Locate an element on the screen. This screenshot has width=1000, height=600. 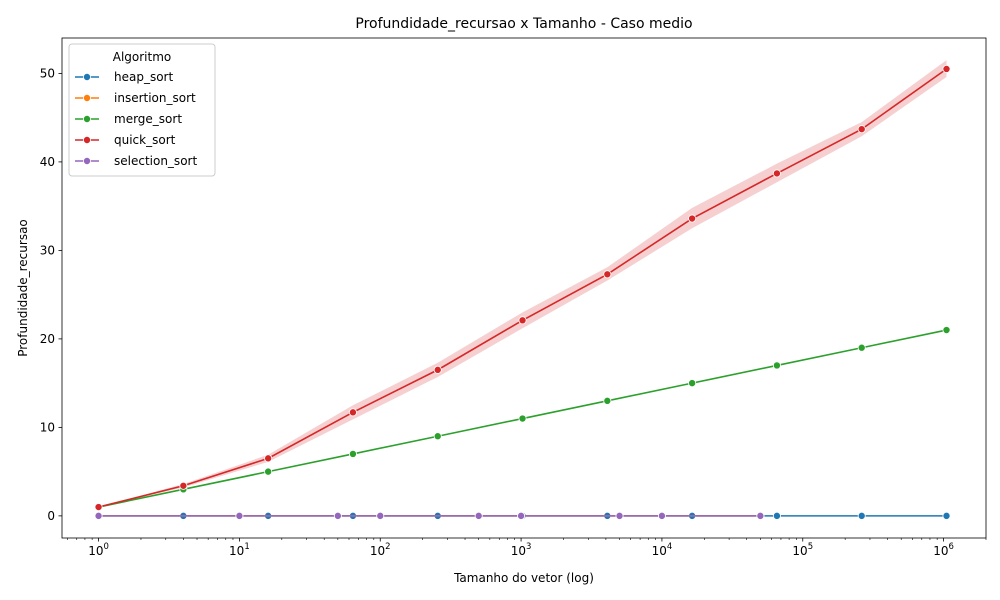
legend-box is located at coordinates (142, 110).